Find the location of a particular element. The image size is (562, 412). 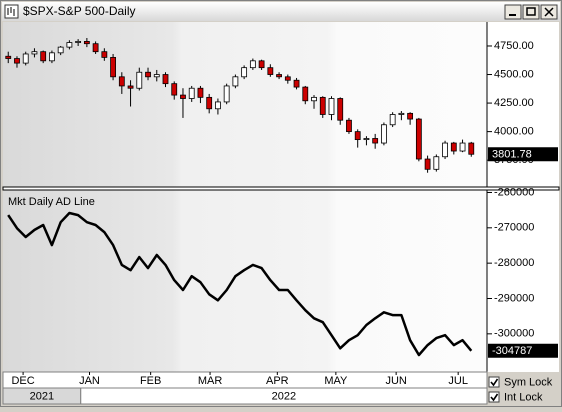

y-tick-label: 4000.00 is located at coordinates (514, 132).